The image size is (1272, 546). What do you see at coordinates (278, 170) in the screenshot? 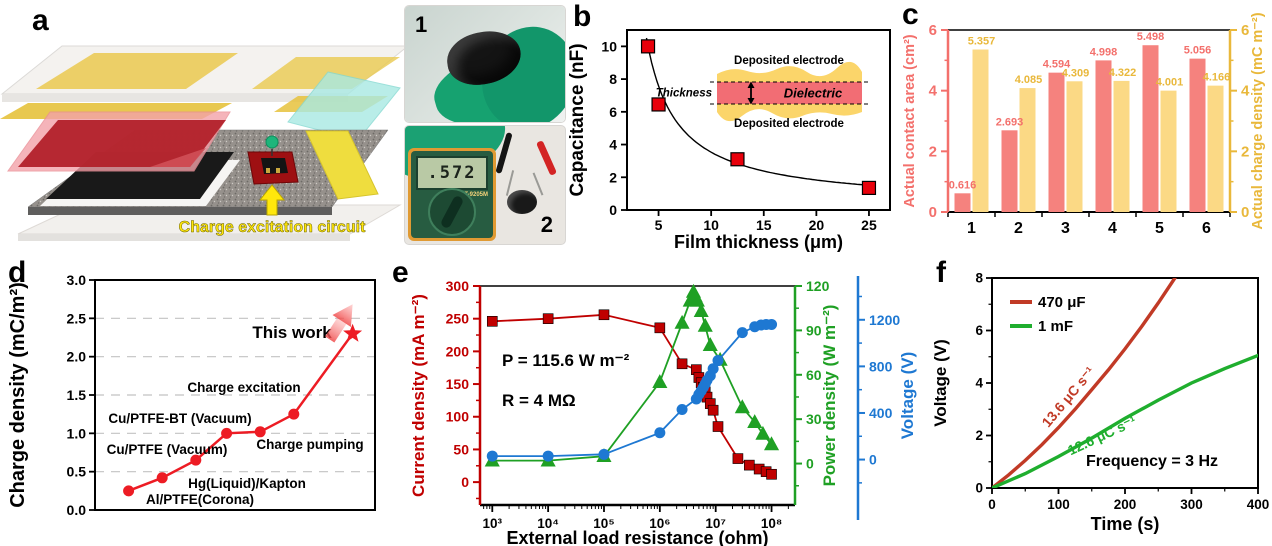
I see `pin` at bounding box center [278, 170].